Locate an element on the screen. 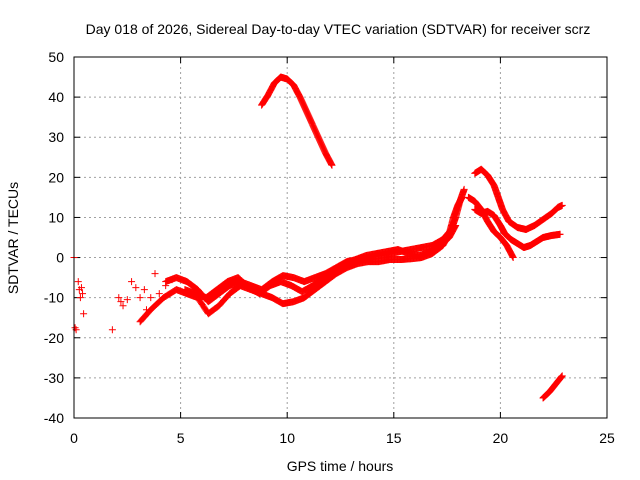 The image size is (640, 480). series-upper-arc is located at coordinates (297, 121).